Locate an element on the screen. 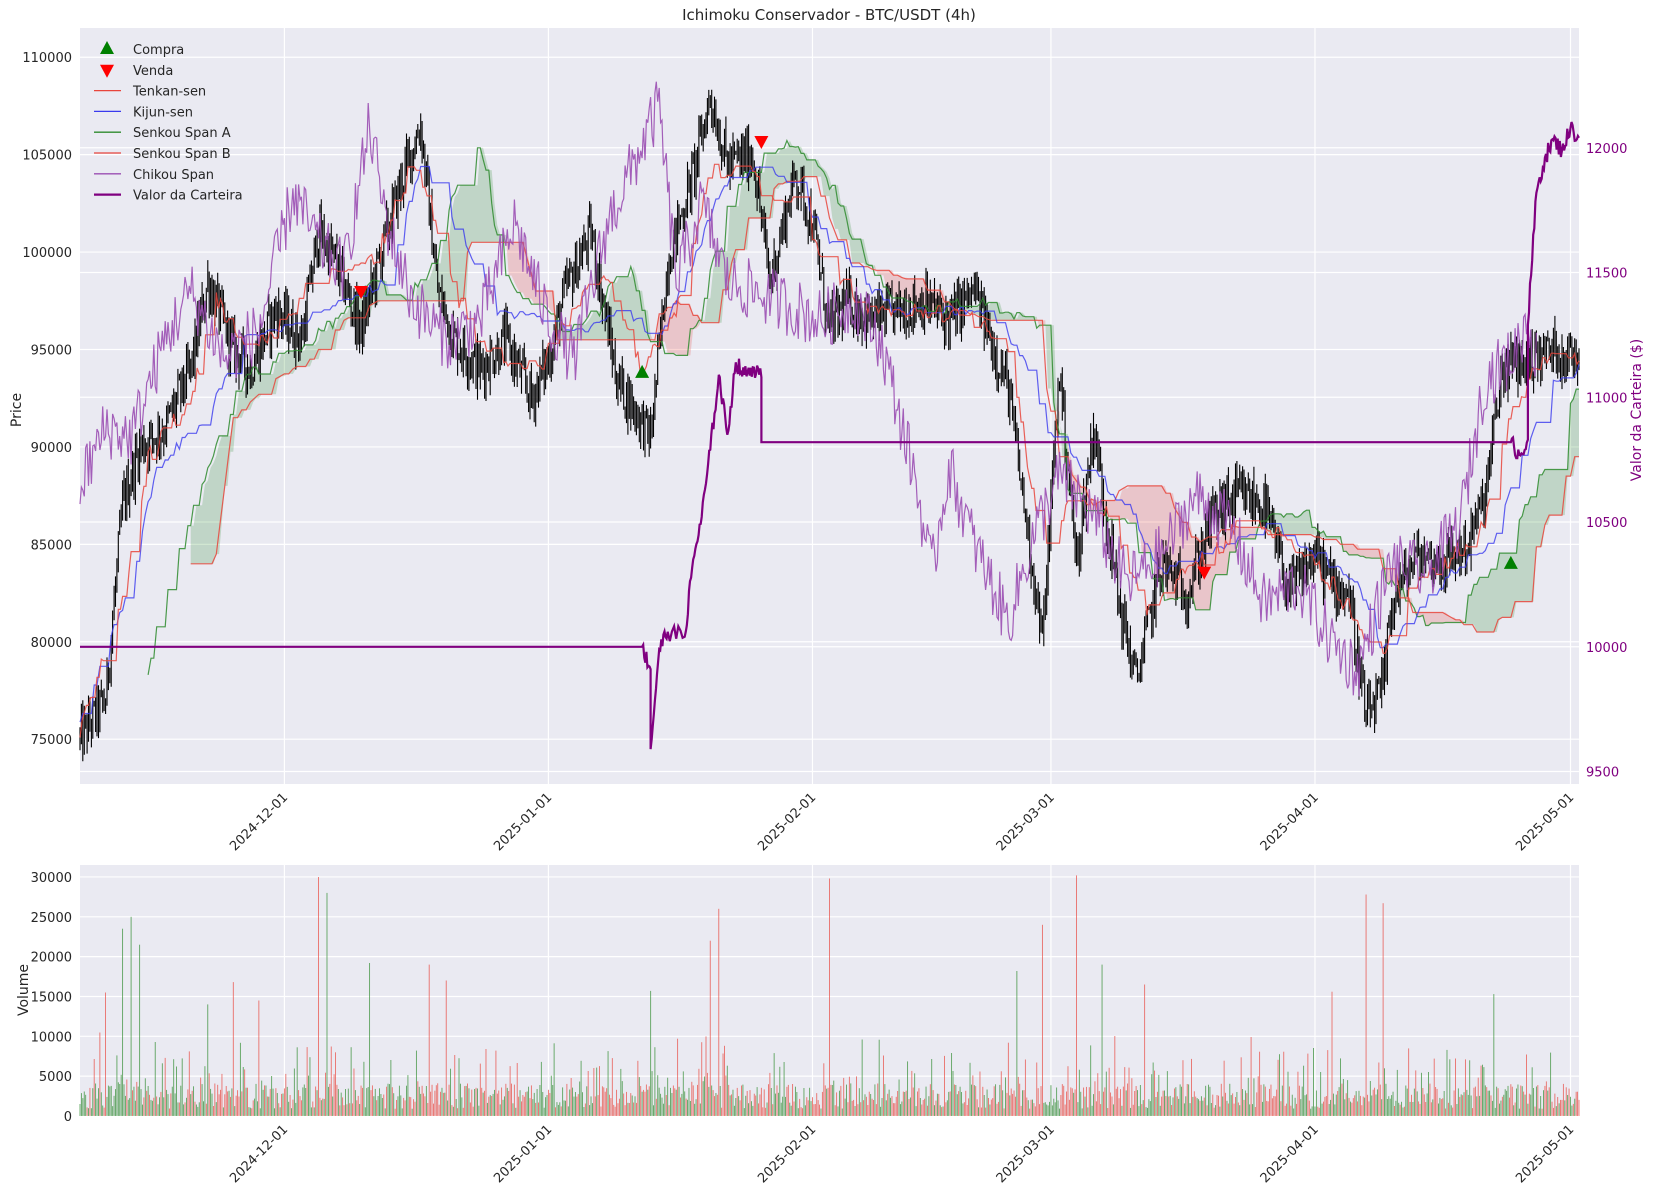  volume-axis-label: Volume is located at coordinates (24, 990).